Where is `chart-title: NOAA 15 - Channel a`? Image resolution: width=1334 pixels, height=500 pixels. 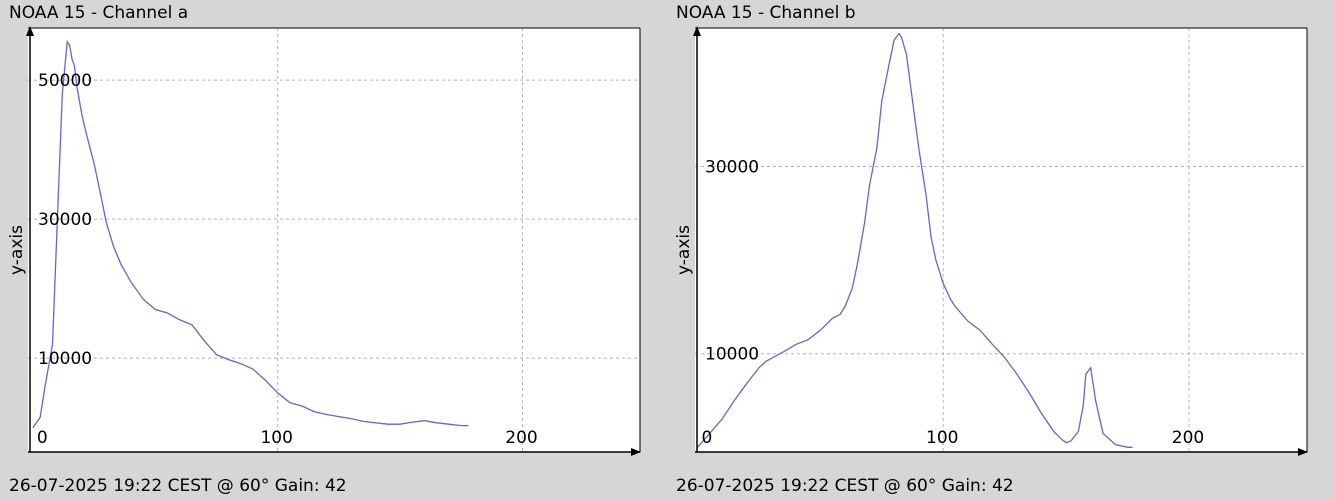
chart-title: NOAA 15 - Channel a is located at coordinates (99, 13).